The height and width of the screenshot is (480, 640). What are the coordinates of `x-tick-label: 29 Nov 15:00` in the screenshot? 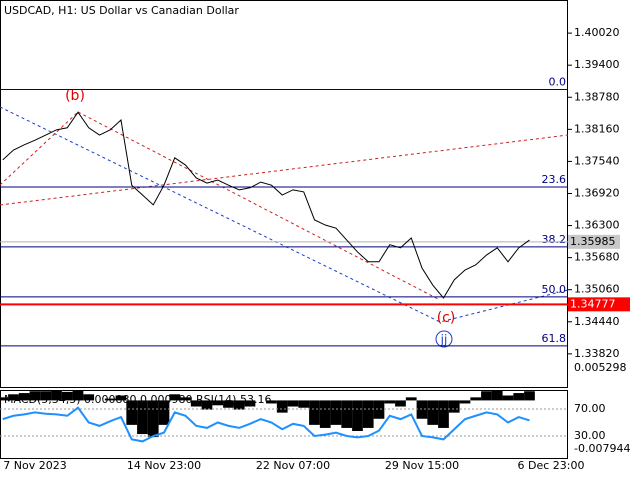 It's located at (422, 465).